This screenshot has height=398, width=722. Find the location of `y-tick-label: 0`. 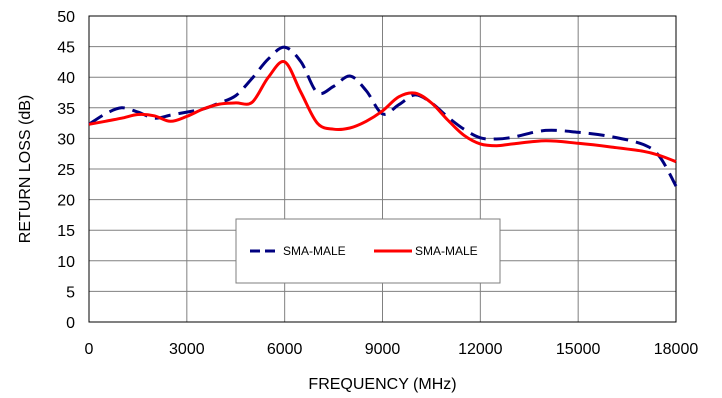

y-tick-label: 0 is located at coordinates (70, 323).